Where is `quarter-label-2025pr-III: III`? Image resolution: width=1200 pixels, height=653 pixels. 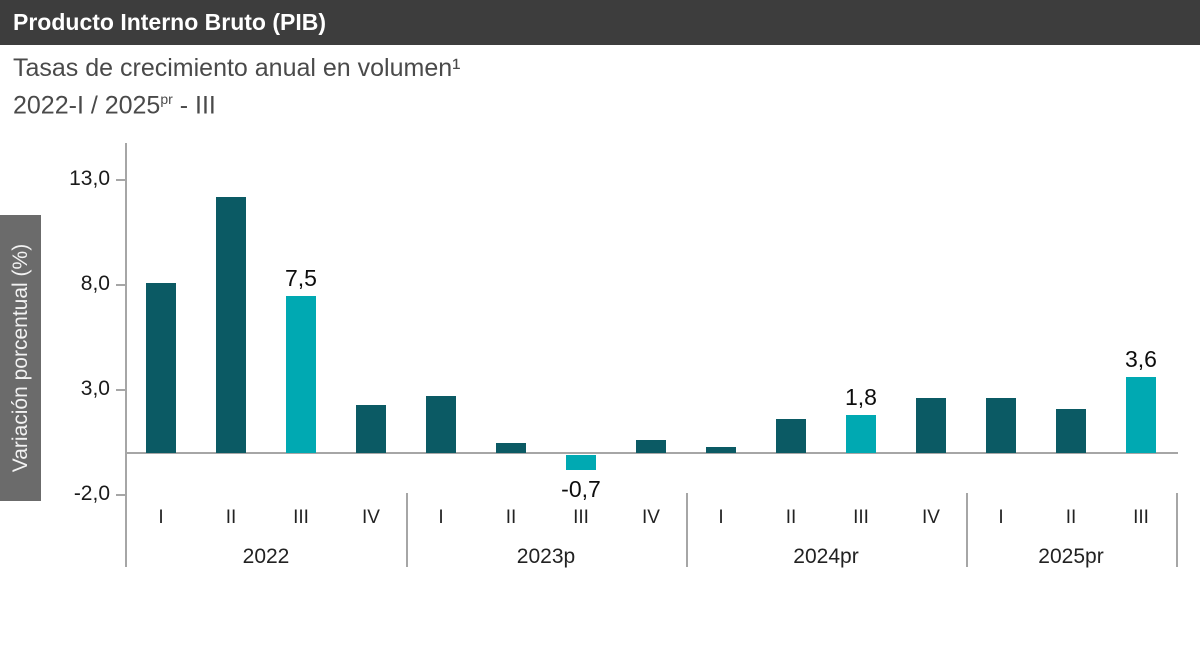
quarter-label-2025pr-III: III is located at coordinates (1141, 517).